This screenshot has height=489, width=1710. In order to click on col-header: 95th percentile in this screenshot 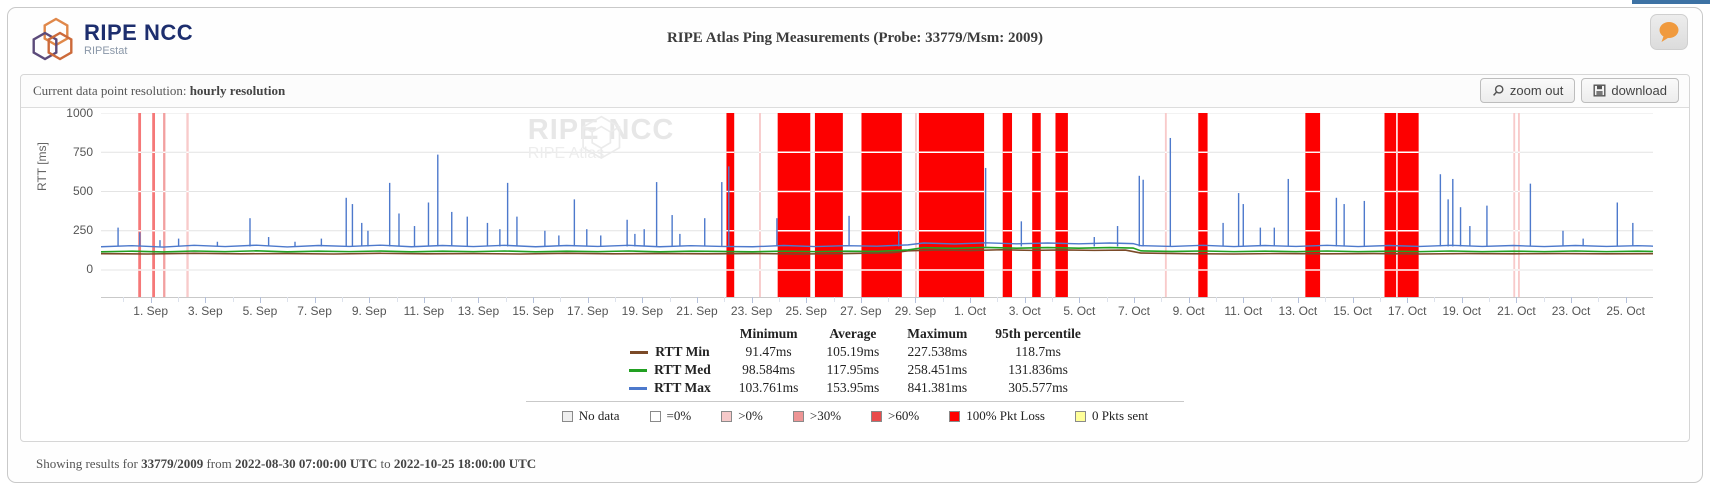, I will do `click(1038, 333)`.